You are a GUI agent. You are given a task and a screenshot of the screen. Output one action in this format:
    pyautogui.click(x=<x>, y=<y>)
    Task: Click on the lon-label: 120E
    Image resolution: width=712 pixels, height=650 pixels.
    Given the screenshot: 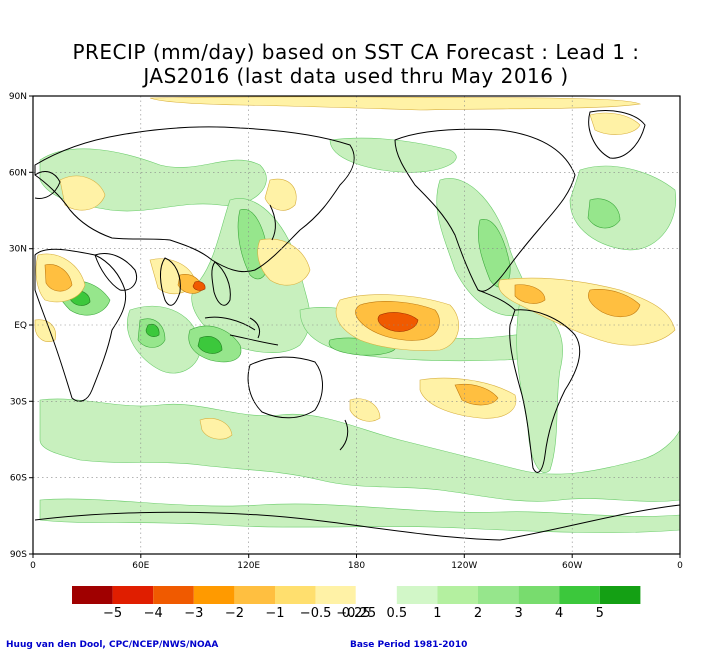 What is the action you would take?
    pyautogui.click(x=248, y=566)
    